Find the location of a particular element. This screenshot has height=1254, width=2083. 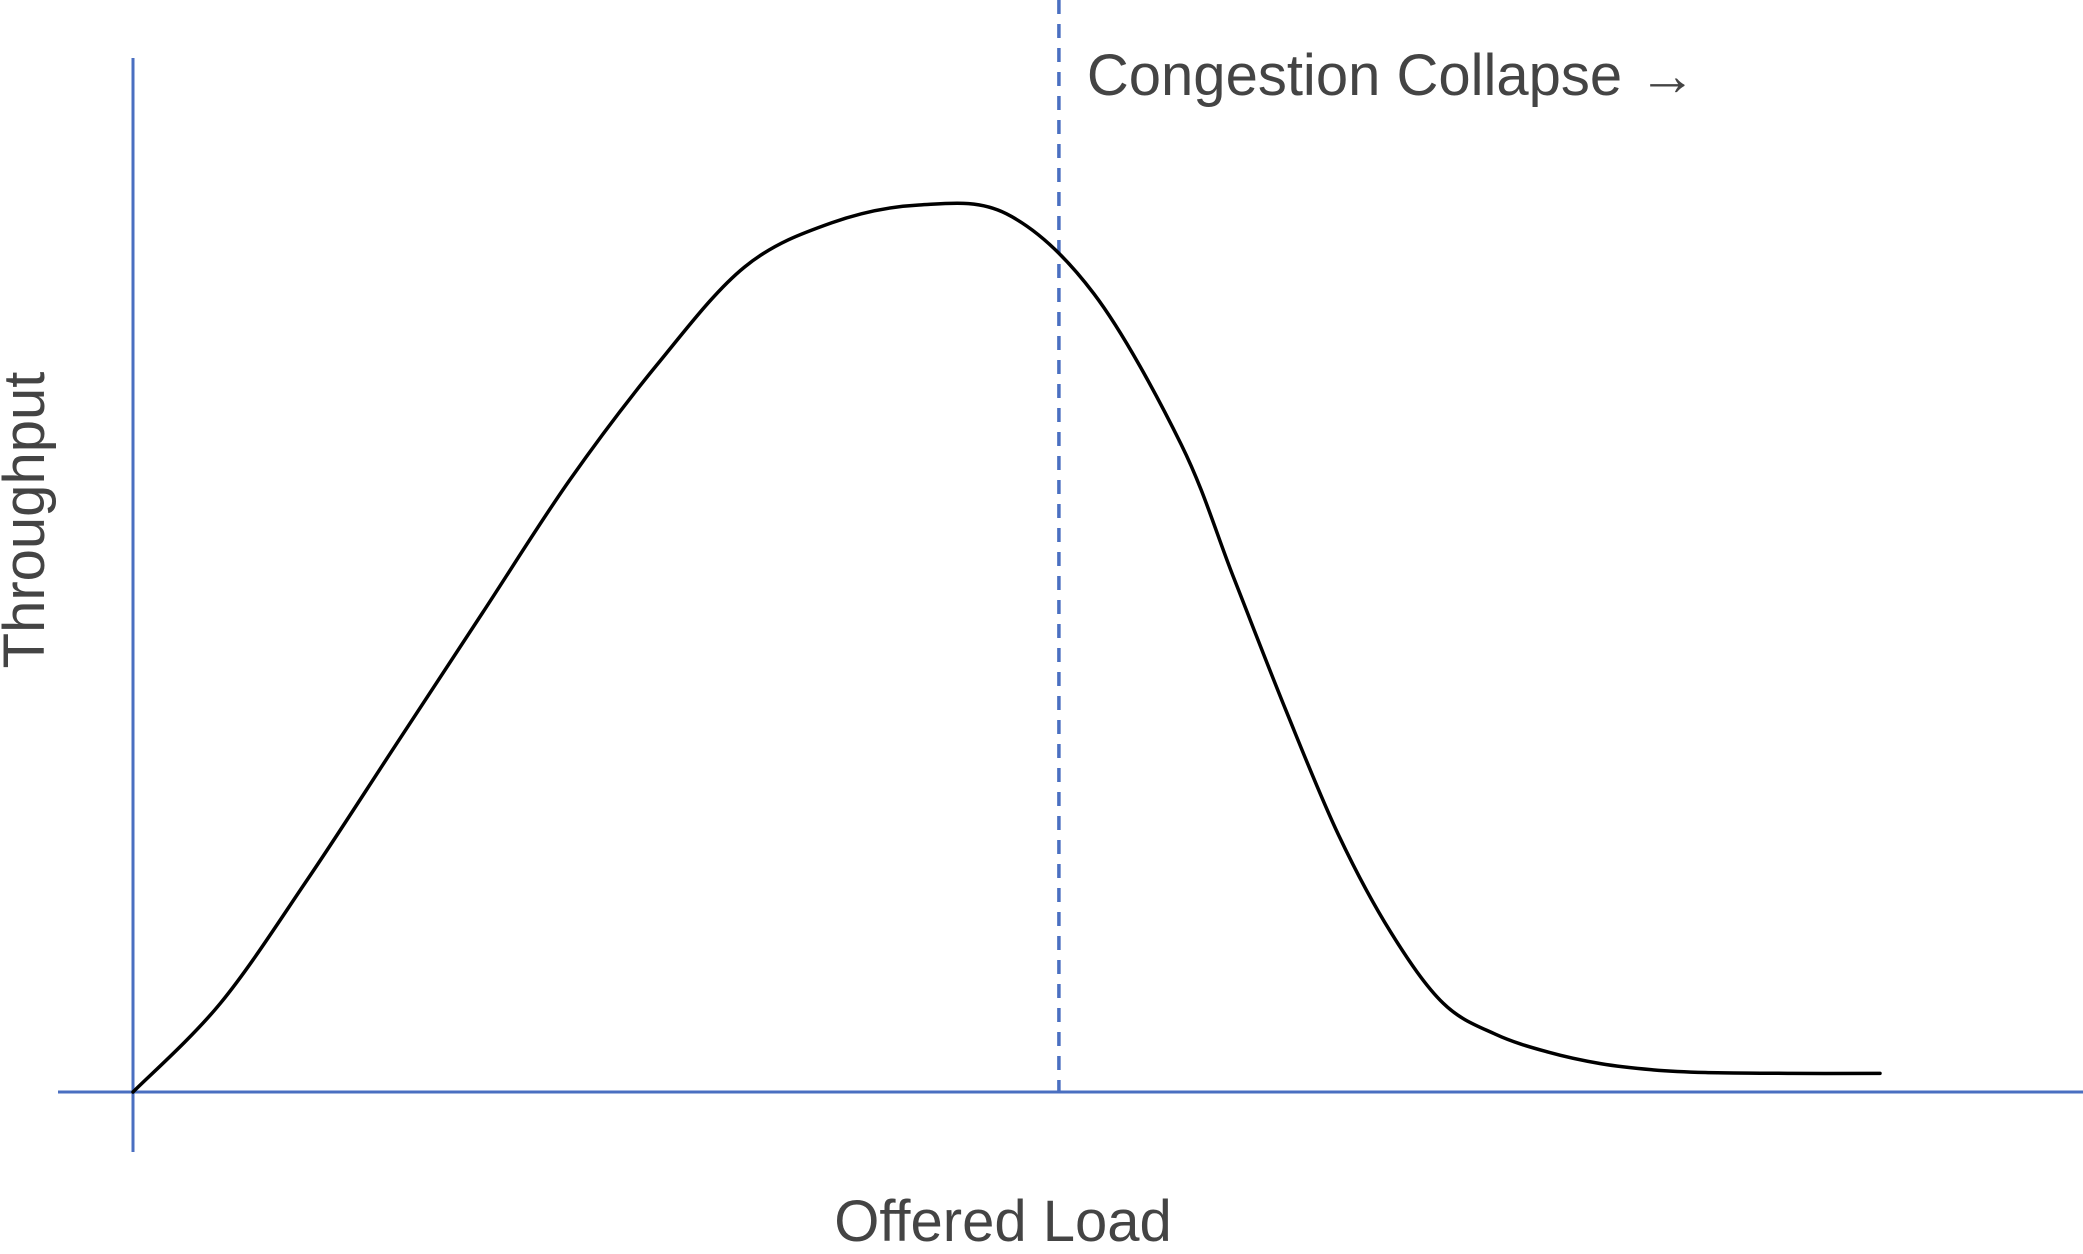

y-axis-label: Throughput is located at coordinates (28, 520).